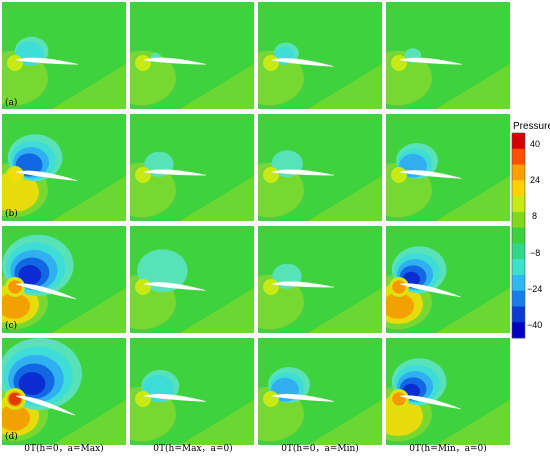 The height and width of the screenshot is (460, 550). I want to click on pressure-legend: Pressure 40 24 8 −8 −24 −40, so click(530, 230).